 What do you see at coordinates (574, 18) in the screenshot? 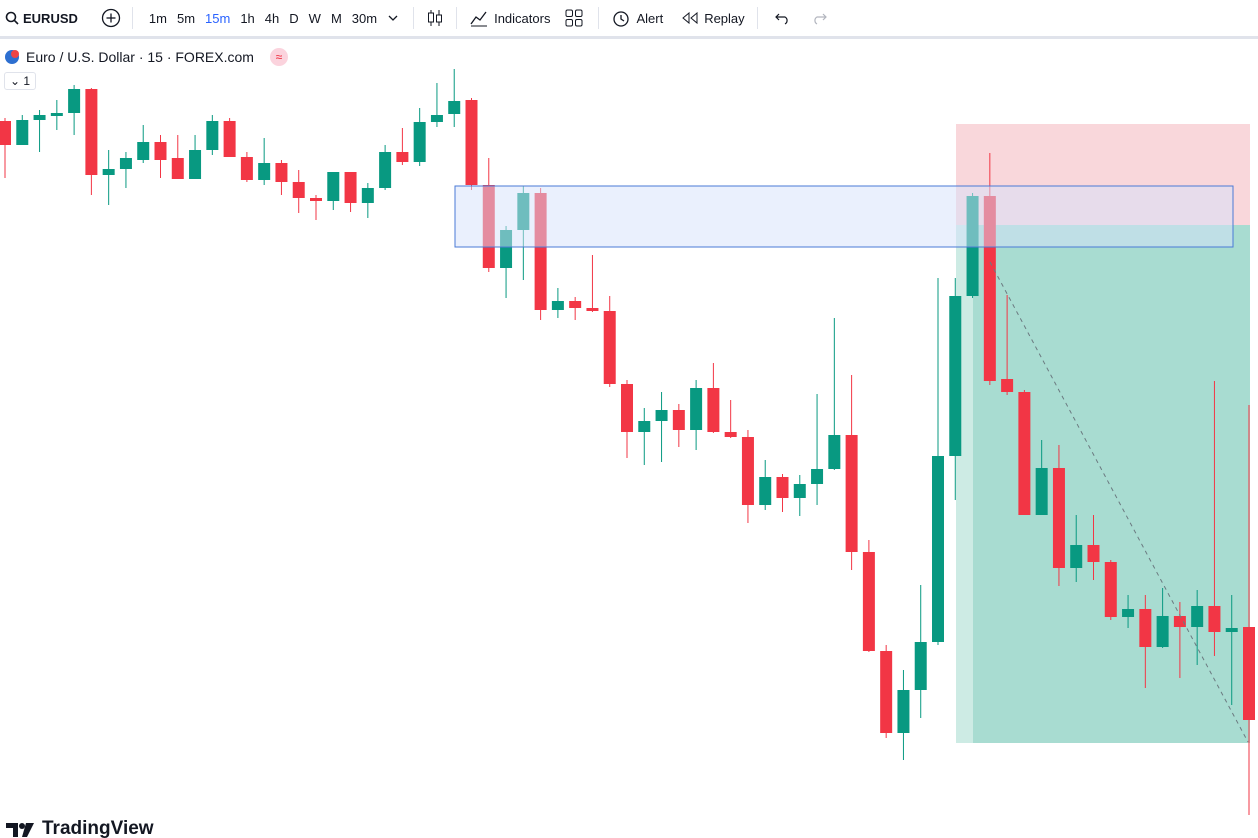
I see `layouts-button` at bounding box center [574, 18].